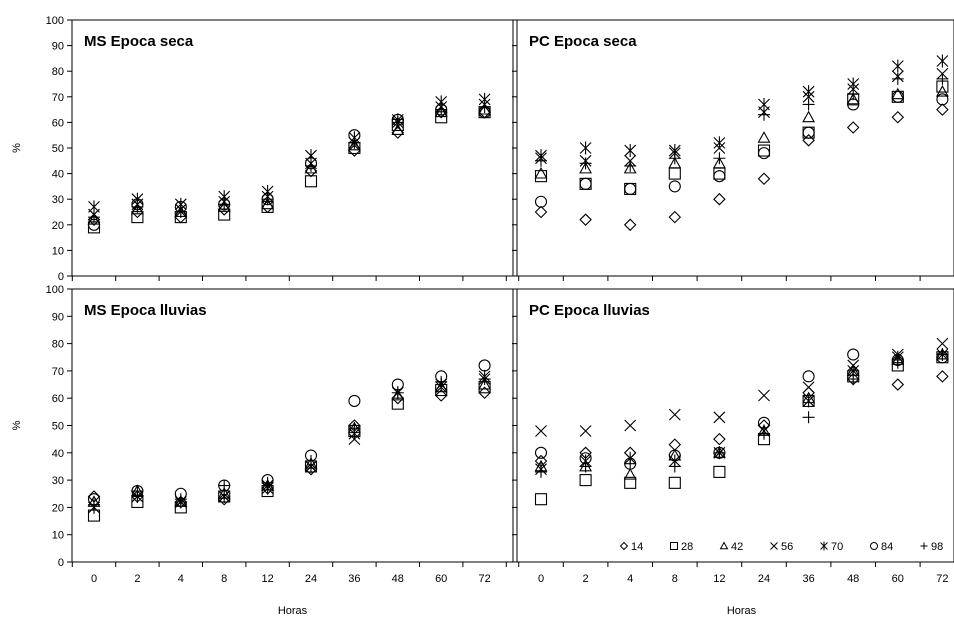 This screenshot has width=954, height=622. What do you see at coordinates (637, 547) in the screenshot?
I see `legend-label: 14` at bounding box center [637, 547].